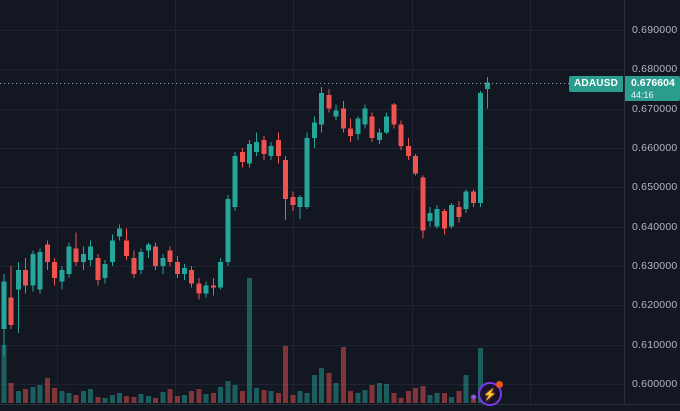 The height and width of the screenshot is (411, 680). I want to click on price-tick-label: 0.610000, so click(655, 344).